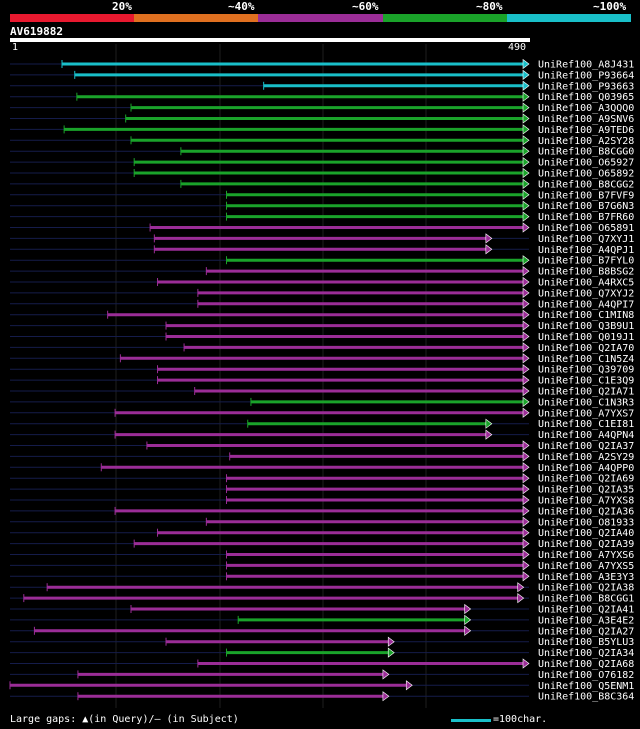  I want to click on hit-row: UniRef100_A9TED6, so click(322, 130).